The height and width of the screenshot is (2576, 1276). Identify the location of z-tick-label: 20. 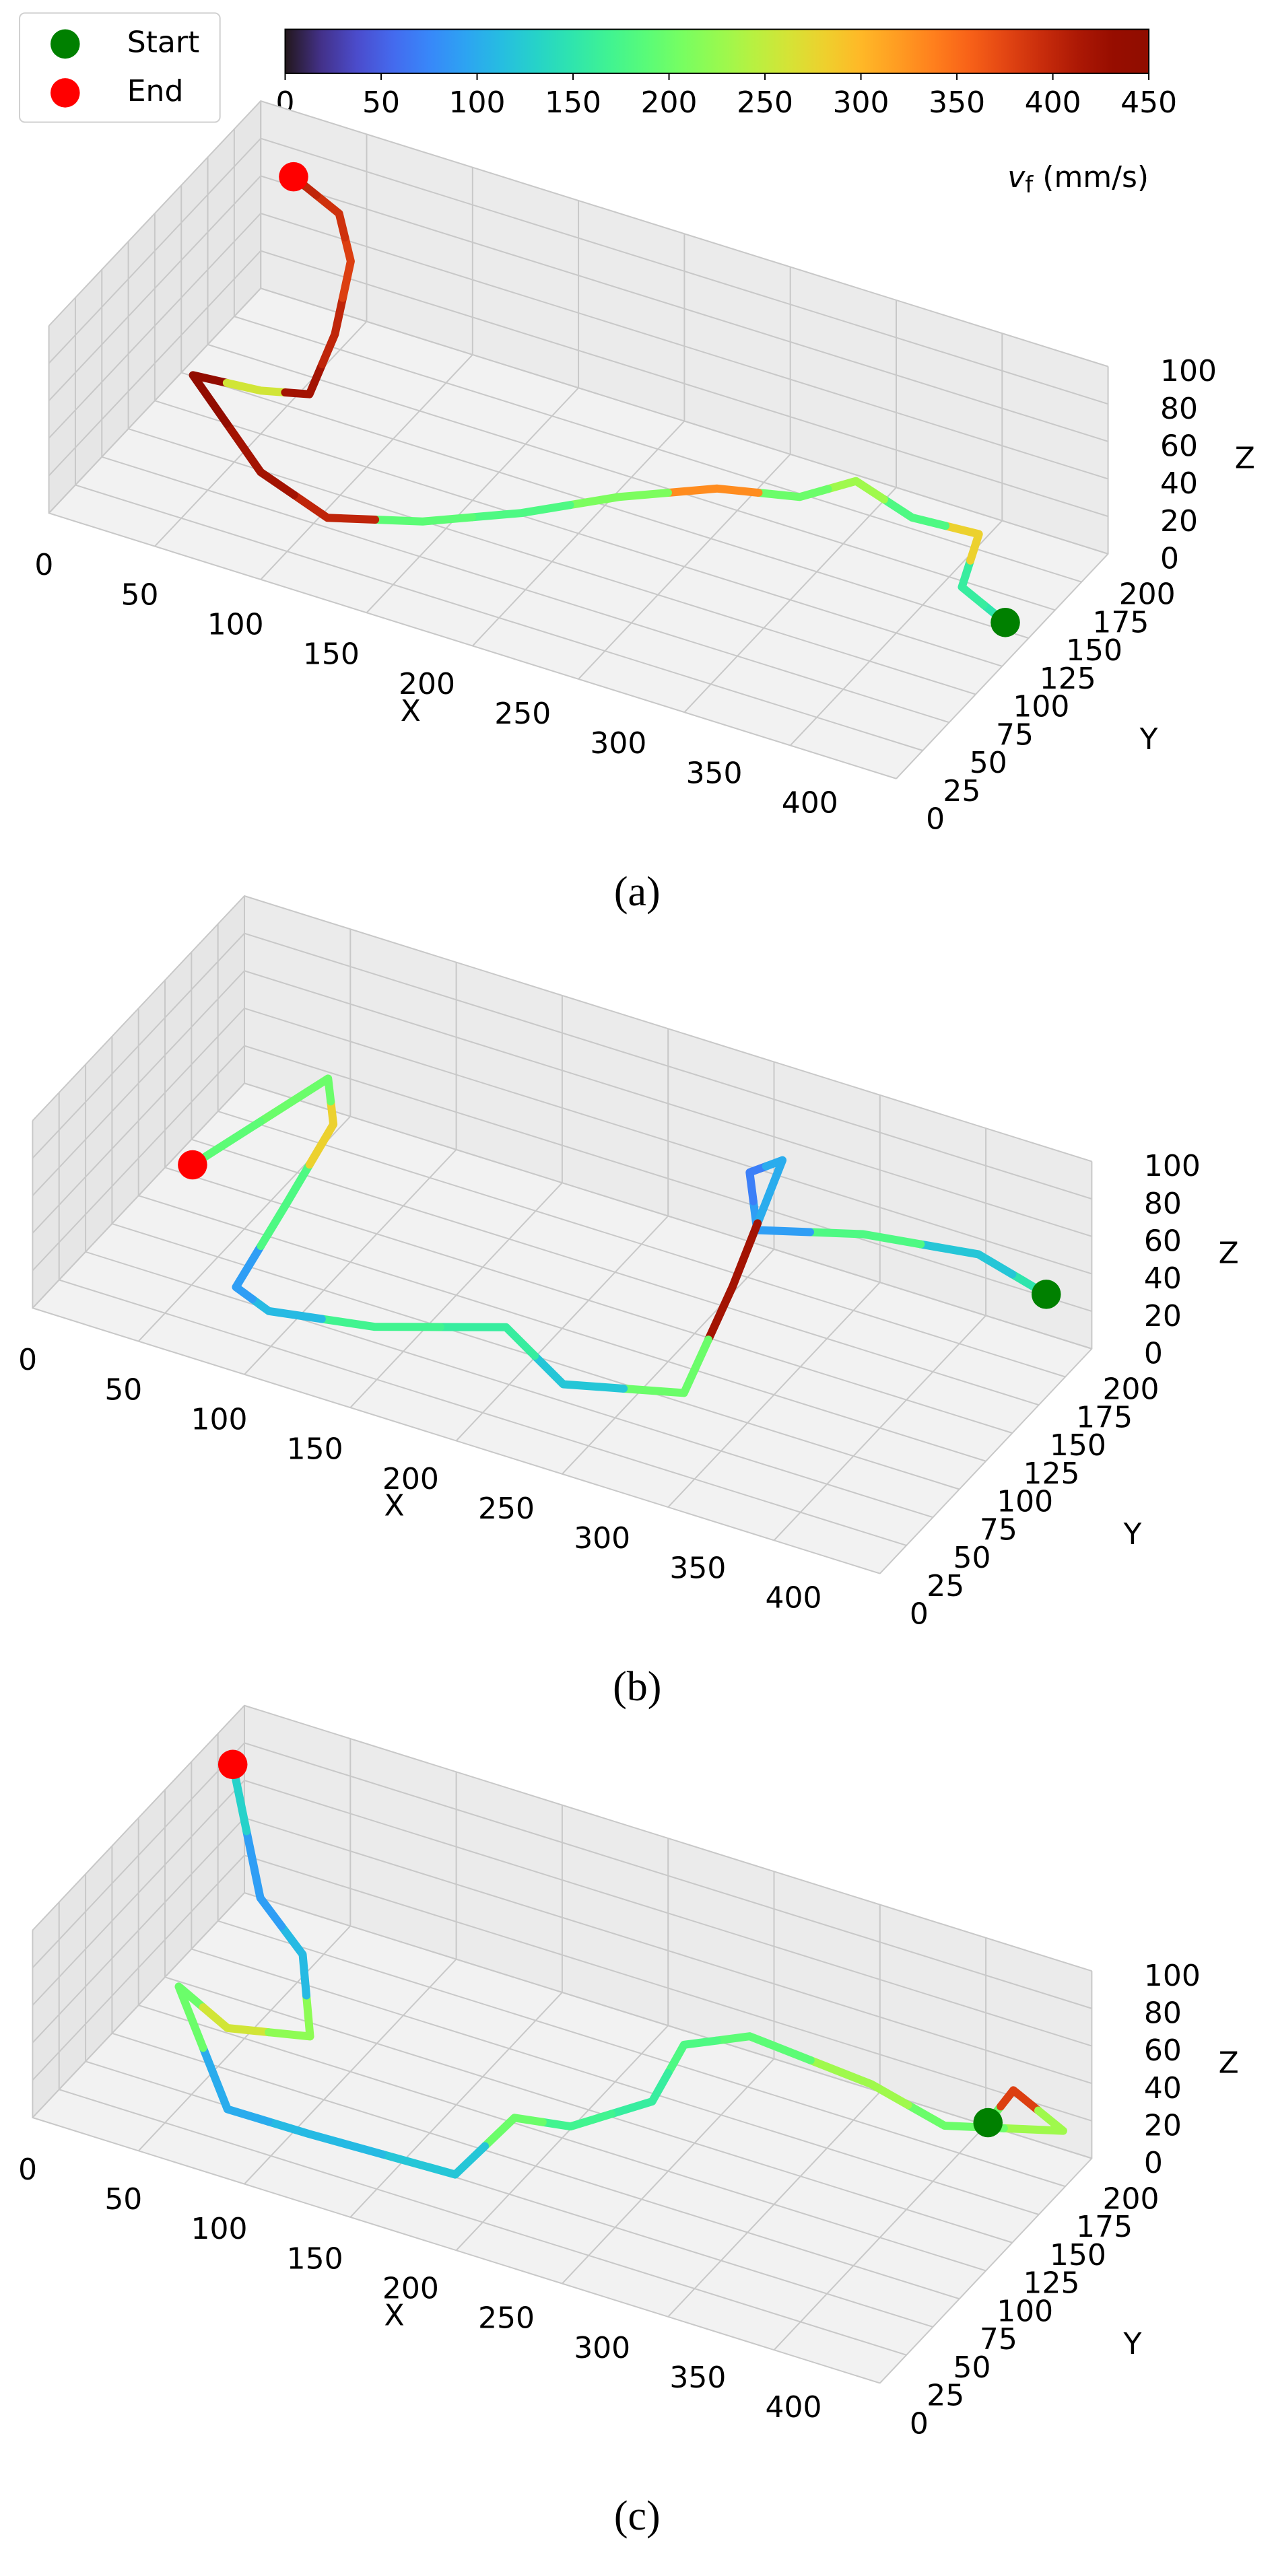
(1179, 521).